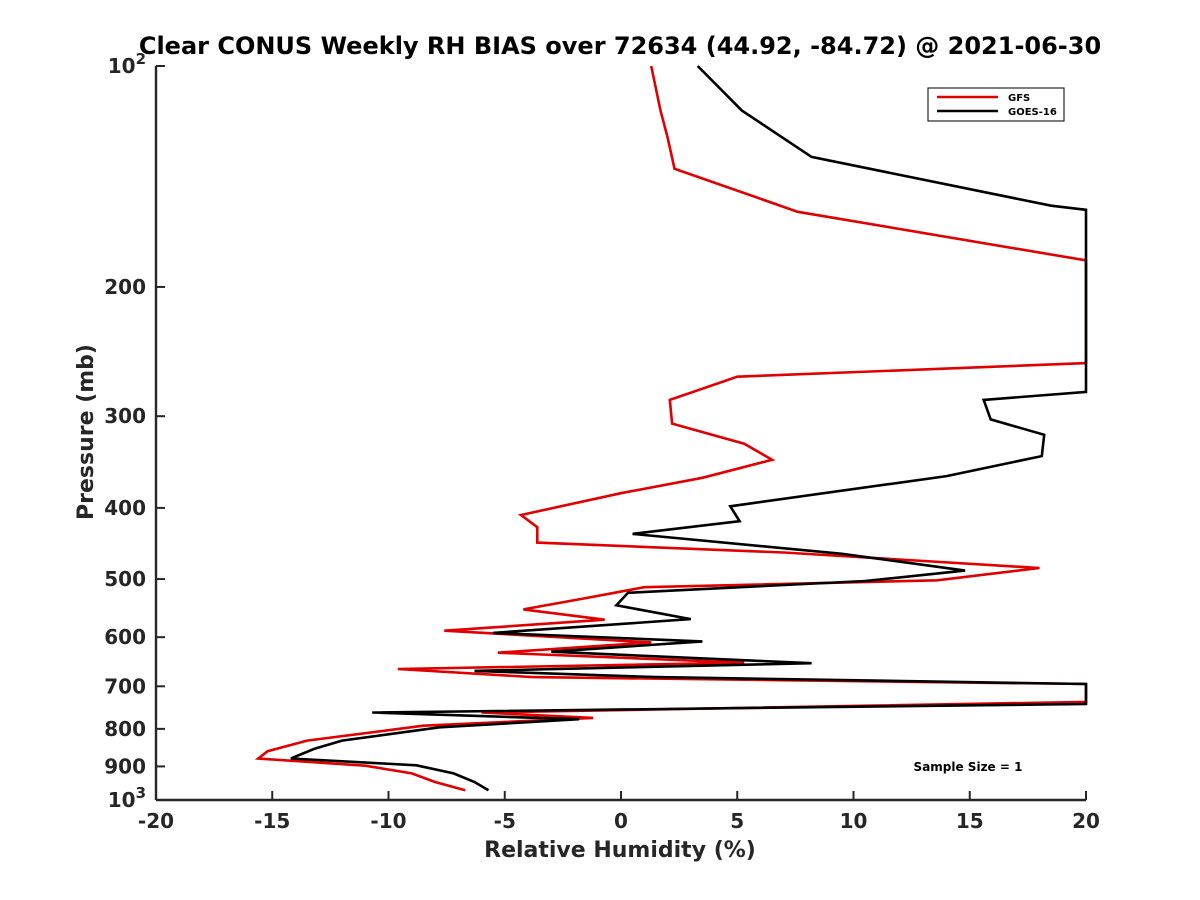  Describe the element at coordinates (127, 798) in the screenshot. I see `y-tick-label: 10³` at that location.